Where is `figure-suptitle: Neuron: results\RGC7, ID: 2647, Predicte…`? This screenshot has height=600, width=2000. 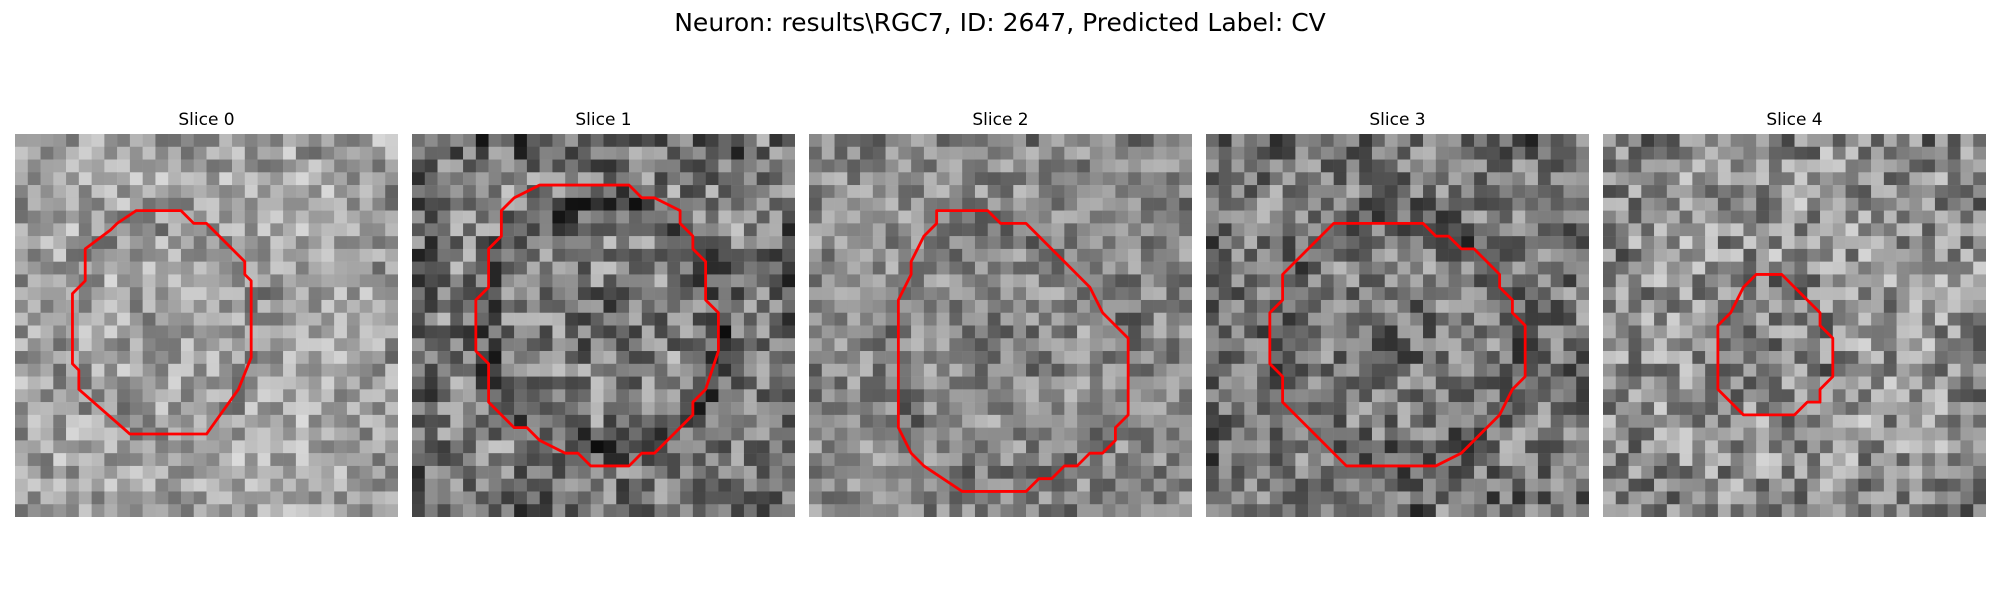
figure-suptitle: Neuron: results\RGC7, ID: 2647, Predicte… is located at coordinates (1000, 22).